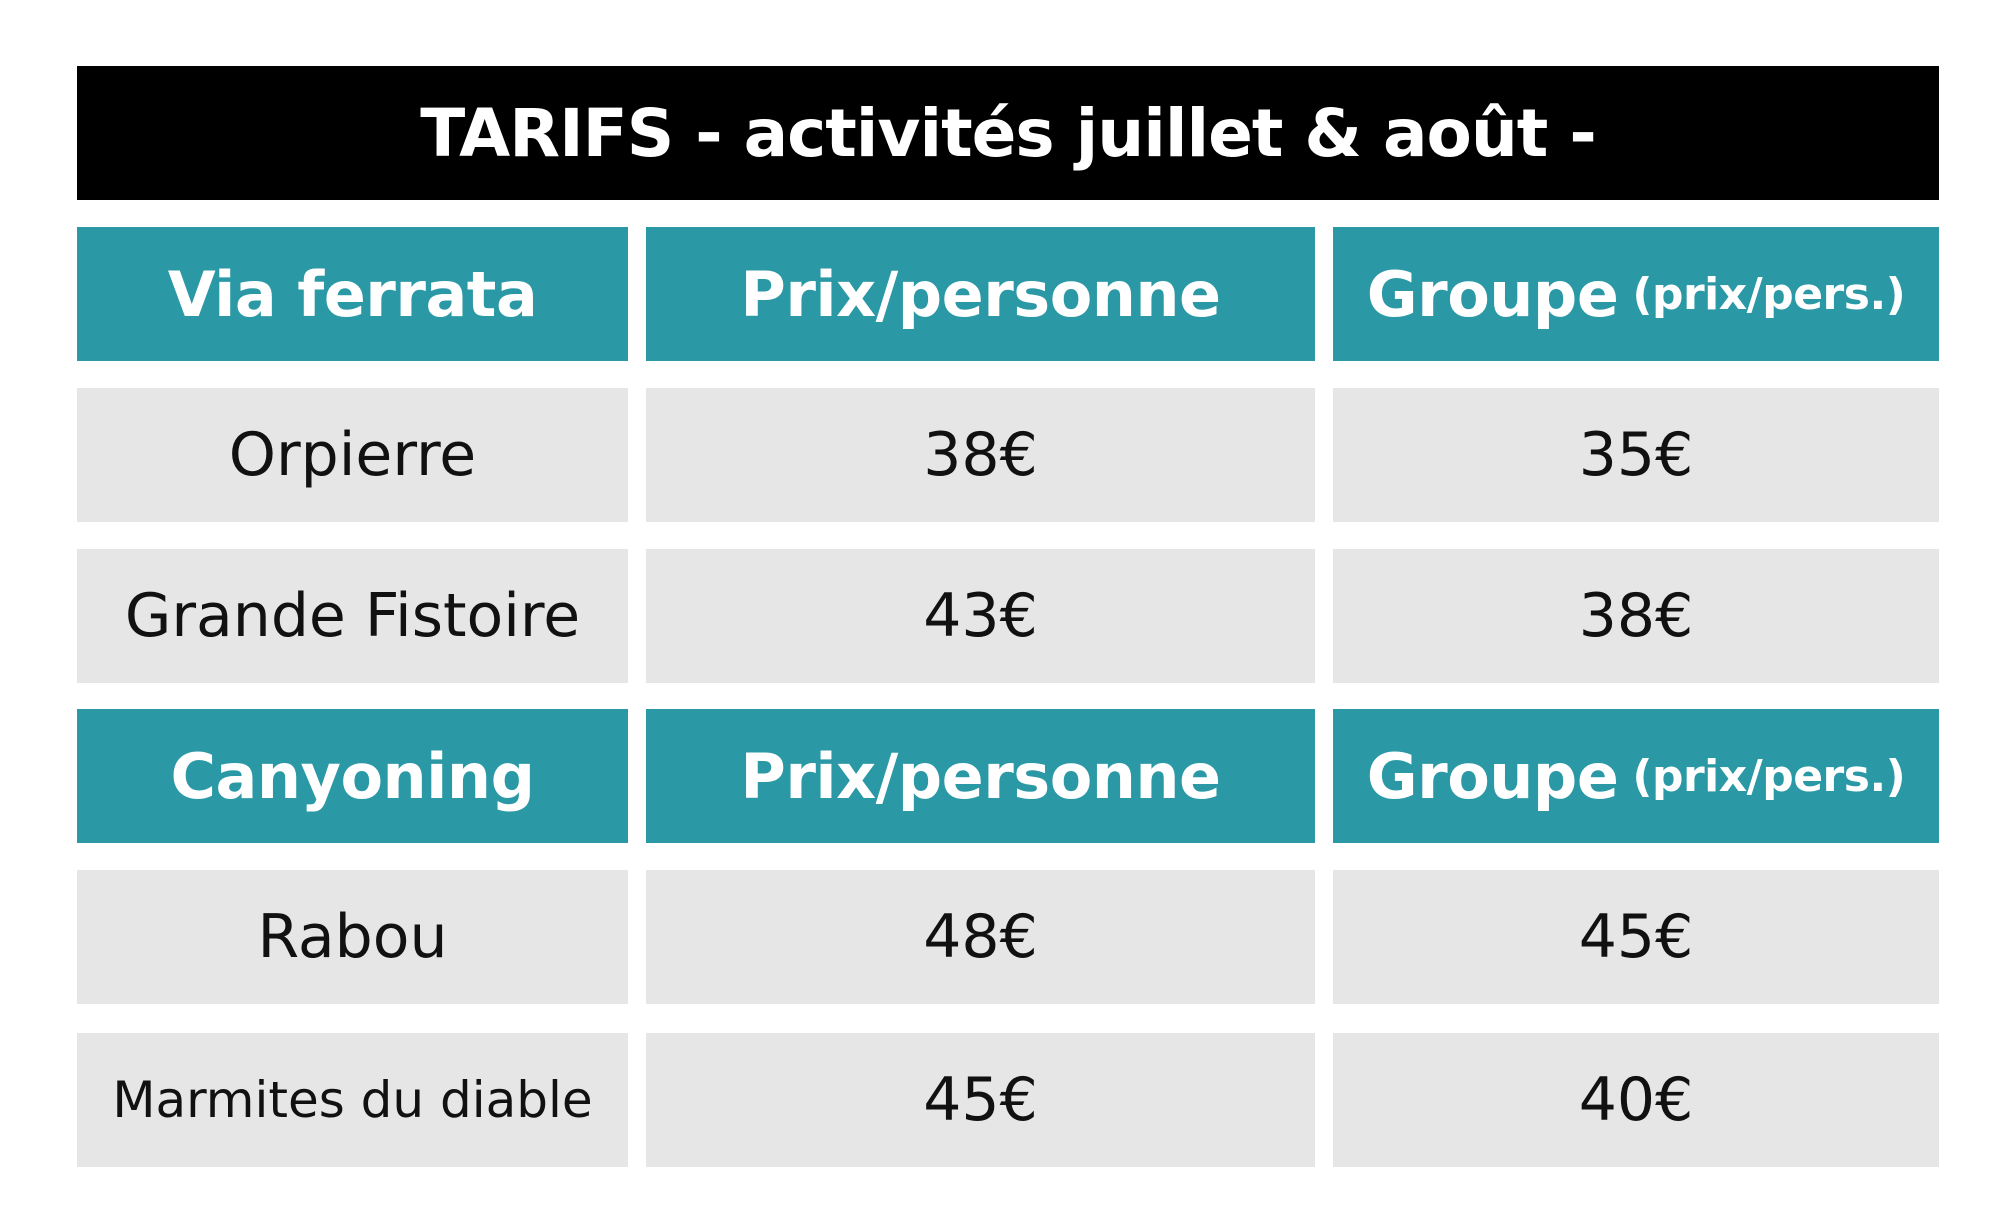  Describe the element at coordinates (352, 1100) in the screenshot. I see `row-activity-name: Marmites du diable` at that location.